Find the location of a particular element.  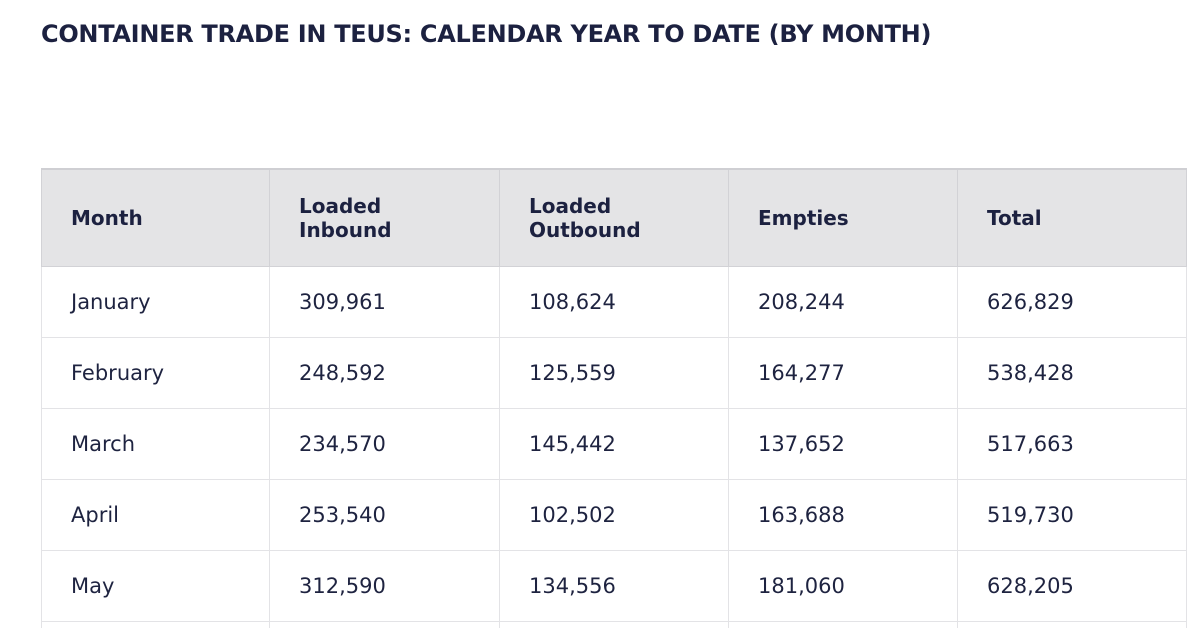

table-row: January 309,961 108,624 208,244 626,829 is located at coordinates (614, 302).